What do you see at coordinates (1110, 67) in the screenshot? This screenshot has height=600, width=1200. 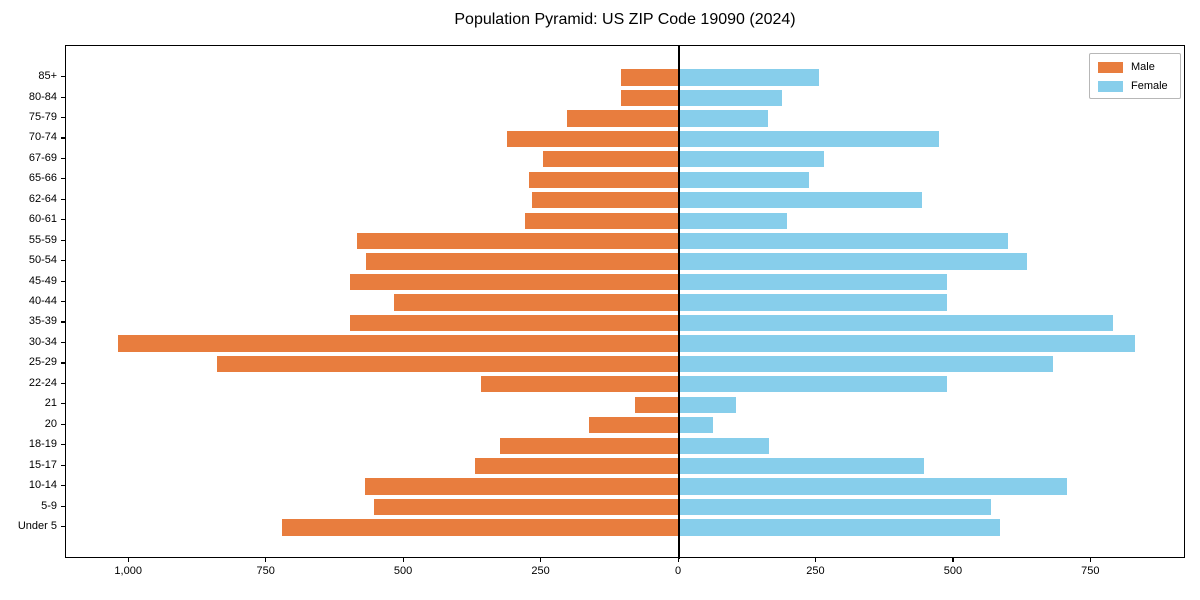 I see `male-color-swatch` at bounding box center [1110, 67].